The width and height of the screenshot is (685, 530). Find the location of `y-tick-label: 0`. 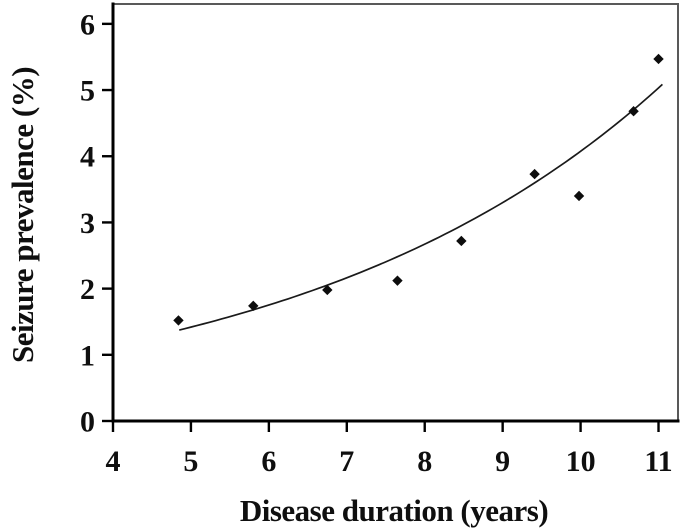

y-tick-label: 0 is located at coordinates (87, 422).